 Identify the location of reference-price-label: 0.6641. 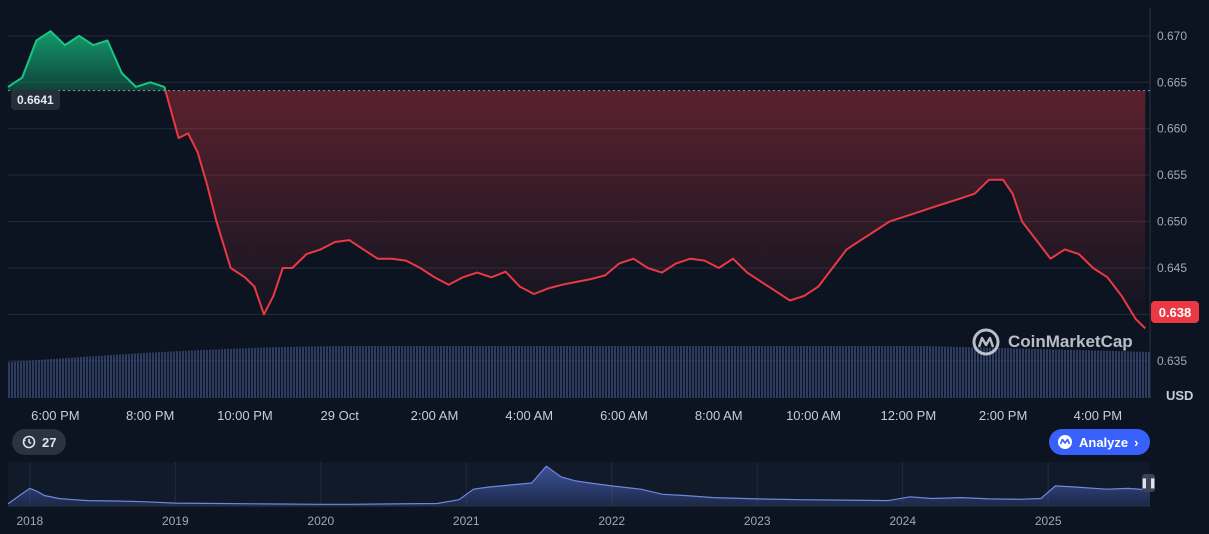
(35, 100).